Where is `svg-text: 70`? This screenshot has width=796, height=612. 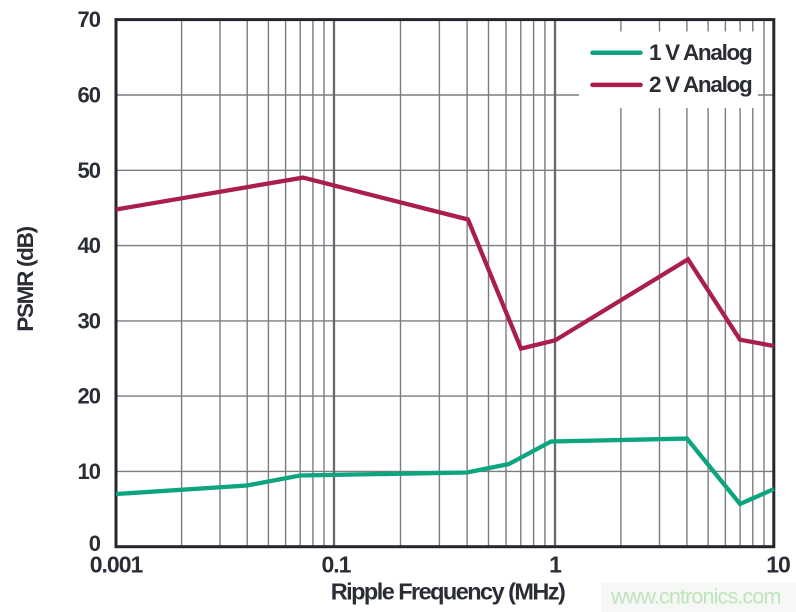 svg-text: 70 is located at coordinates (89, 19).